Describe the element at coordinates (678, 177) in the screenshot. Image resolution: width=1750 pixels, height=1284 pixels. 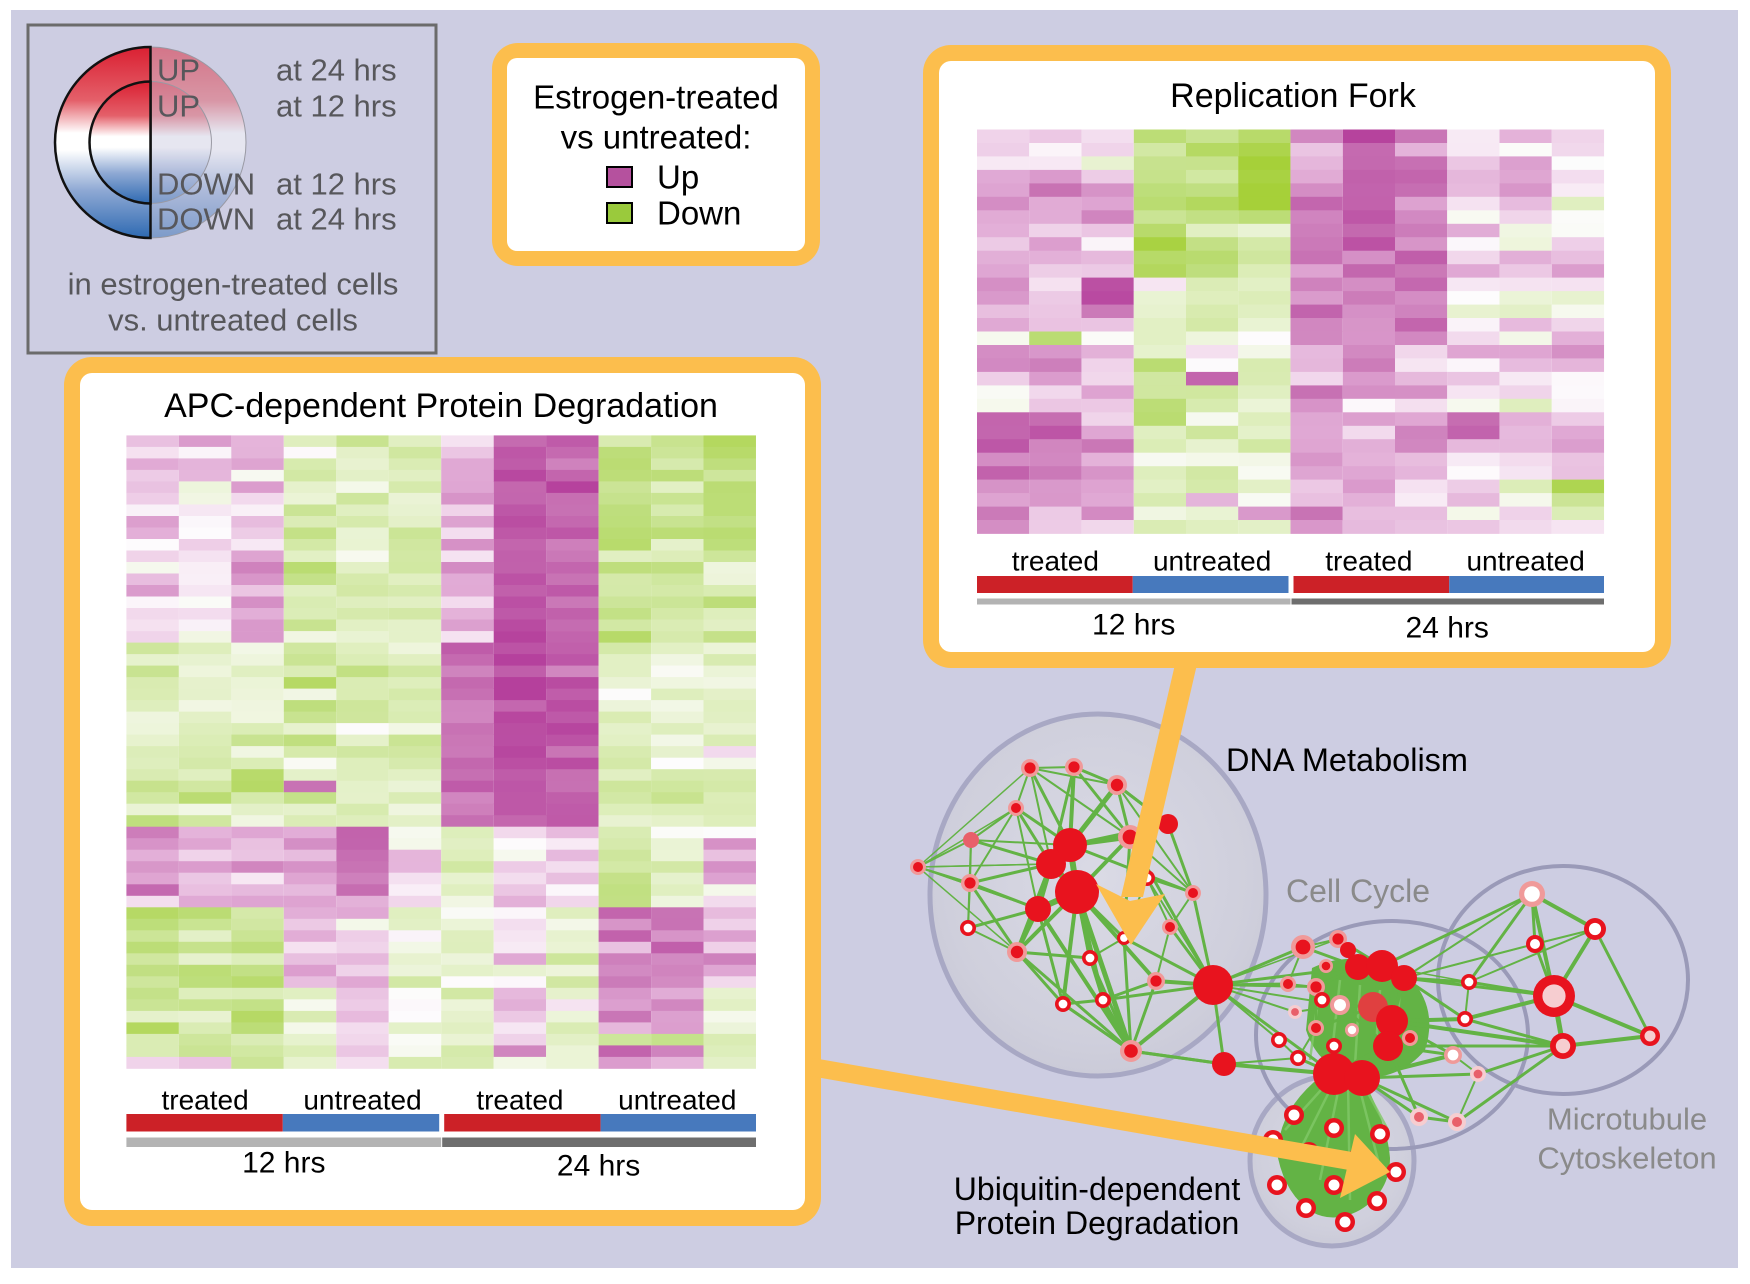
I see `svg-text: Up` at that location.